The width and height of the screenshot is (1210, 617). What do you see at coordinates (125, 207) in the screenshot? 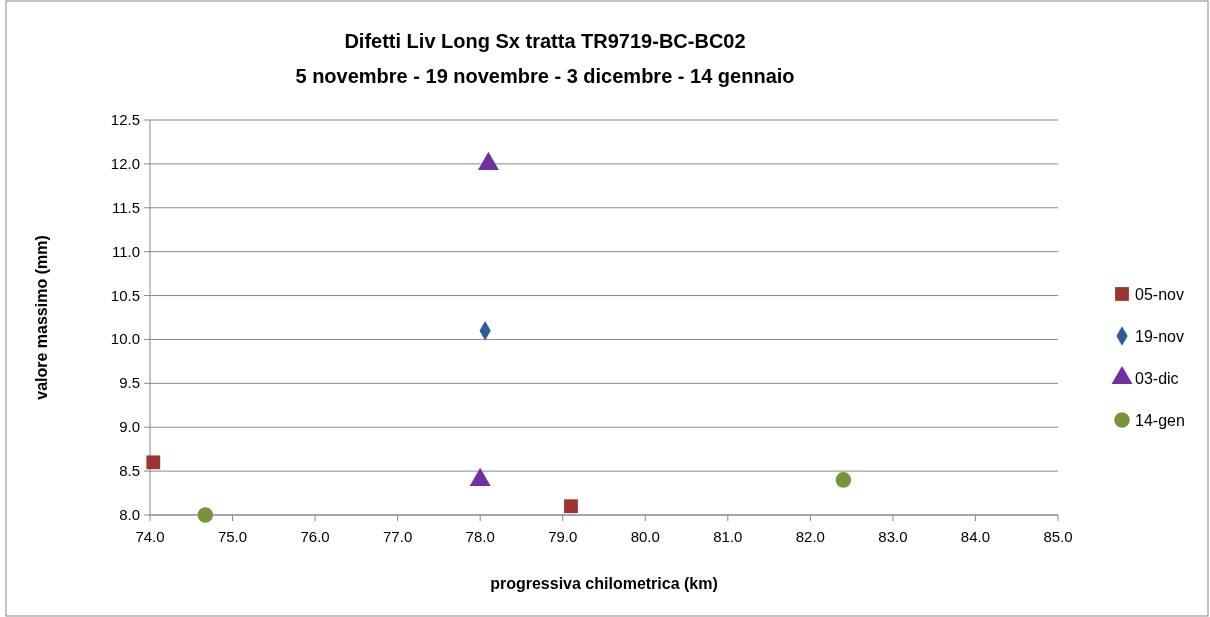
I see `y-tick-label: 11.5` at bounding box center [125, 207].